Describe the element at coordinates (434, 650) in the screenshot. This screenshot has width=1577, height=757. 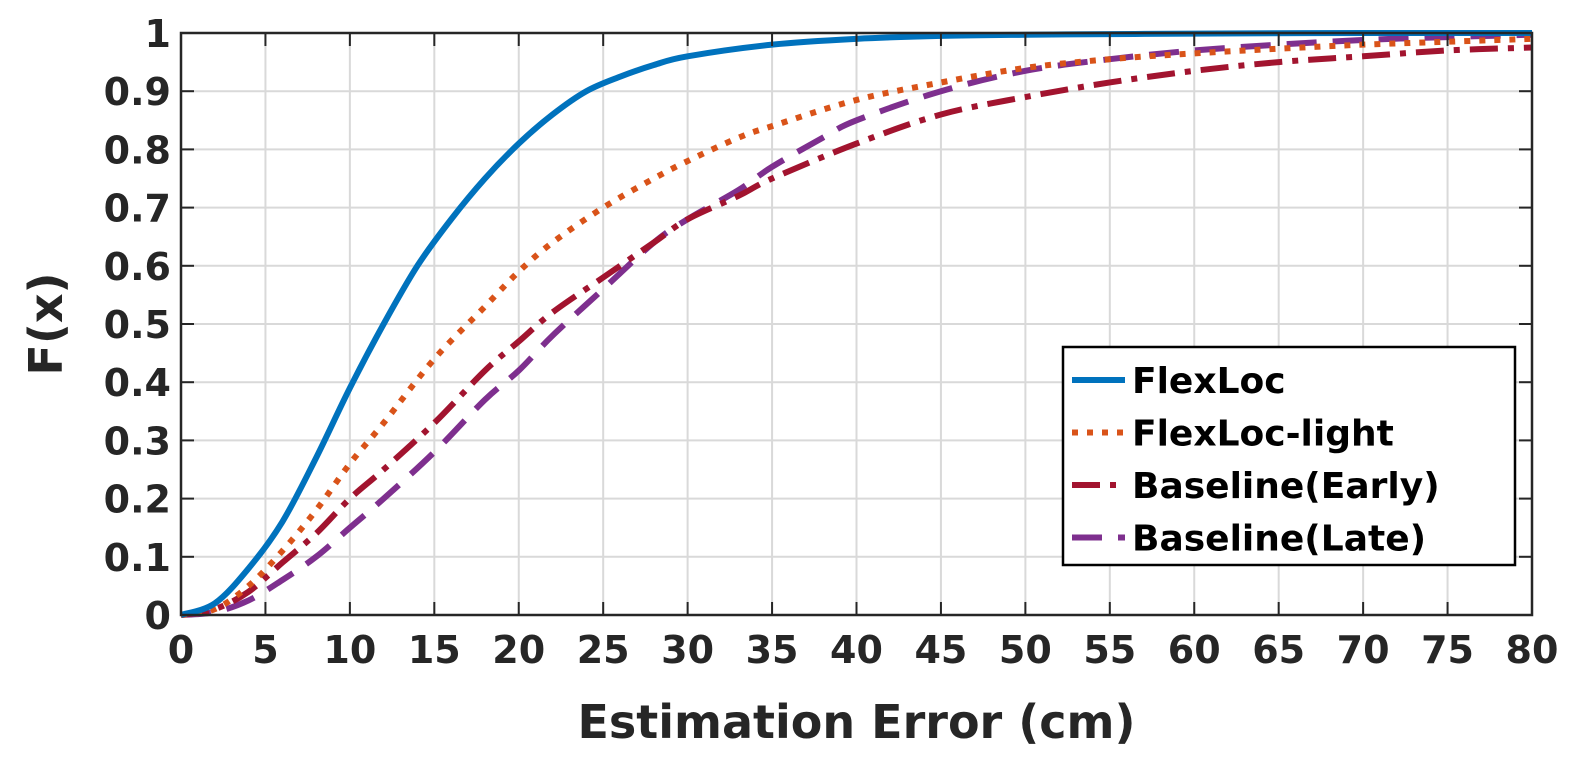
I see `x-tick-label: 15` at that location.